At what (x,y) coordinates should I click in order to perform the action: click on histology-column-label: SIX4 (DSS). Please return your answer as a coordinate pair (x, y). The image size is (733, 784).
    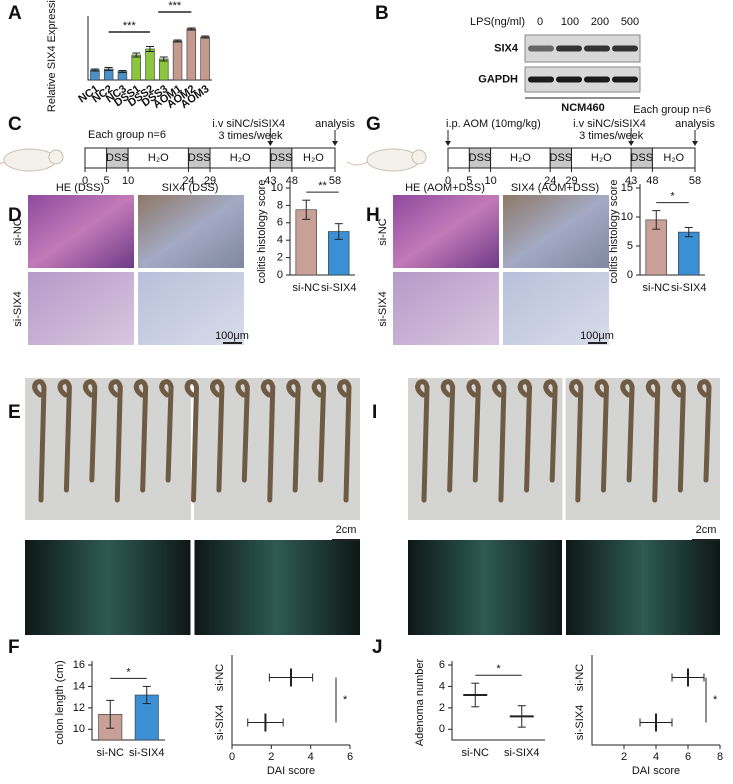
    Looking at the image, I should click on (190, 188).